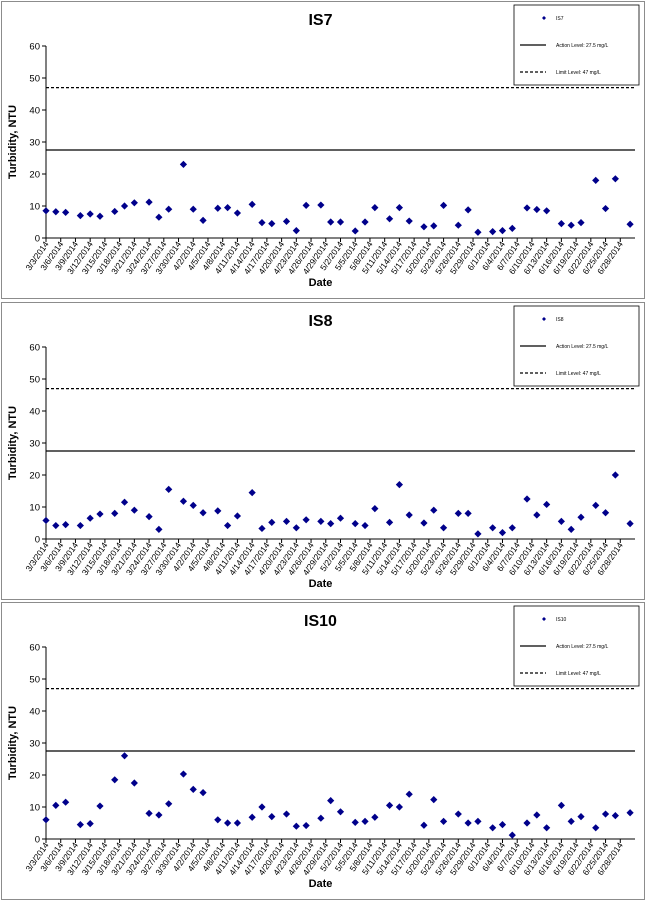 This screenshot has width=648, height=904. What do you see at coordinates (578, 73) in the screenshot?
I see `legend-entry: Limit Level: 47 mg/L` at bounding box center [578, 73].